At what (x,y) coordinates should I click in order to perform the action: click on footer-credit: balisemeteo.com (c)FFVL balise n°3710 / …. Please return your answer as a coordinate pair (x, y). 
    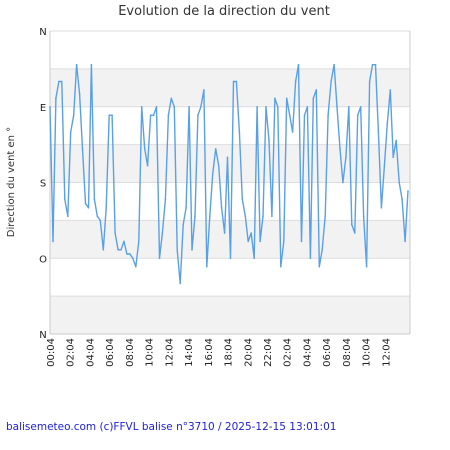
    Looking at the image, I should click on (171, 427).